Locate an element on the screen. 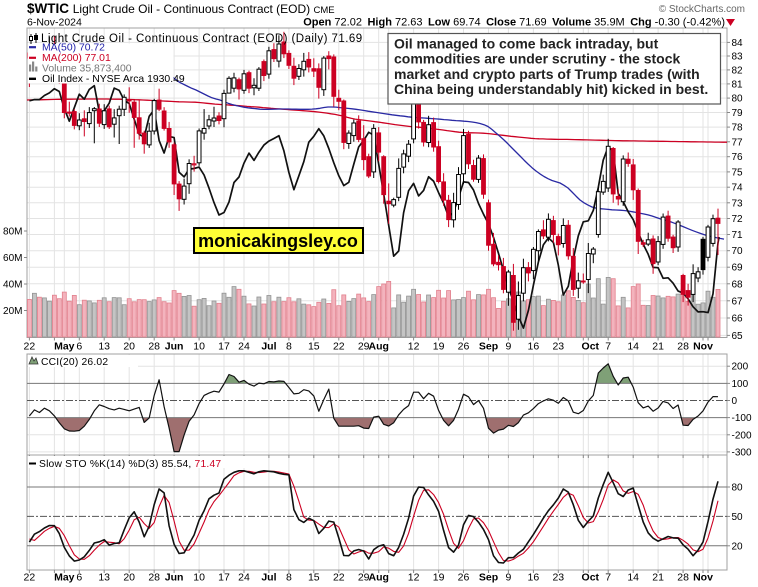 This screenshot has height=587, width=758. svg-text: -200 is located at coordinates (742, 435).